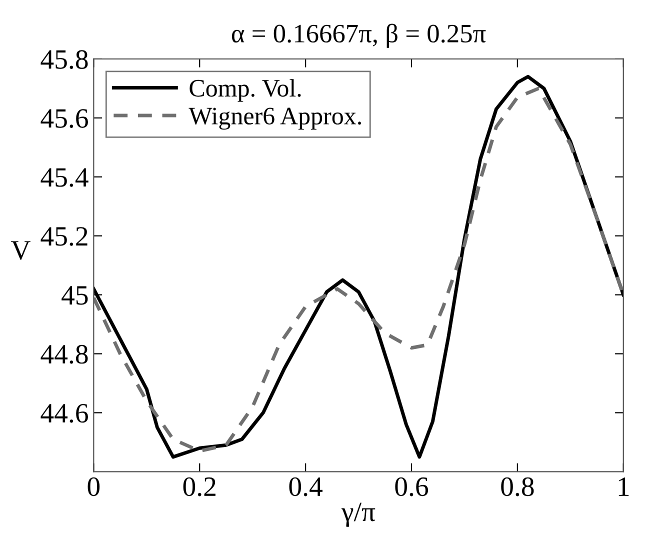  Describe the element at coordinates (75, 295) in the screenshot. I see `y-tick-label: 45` at that location.